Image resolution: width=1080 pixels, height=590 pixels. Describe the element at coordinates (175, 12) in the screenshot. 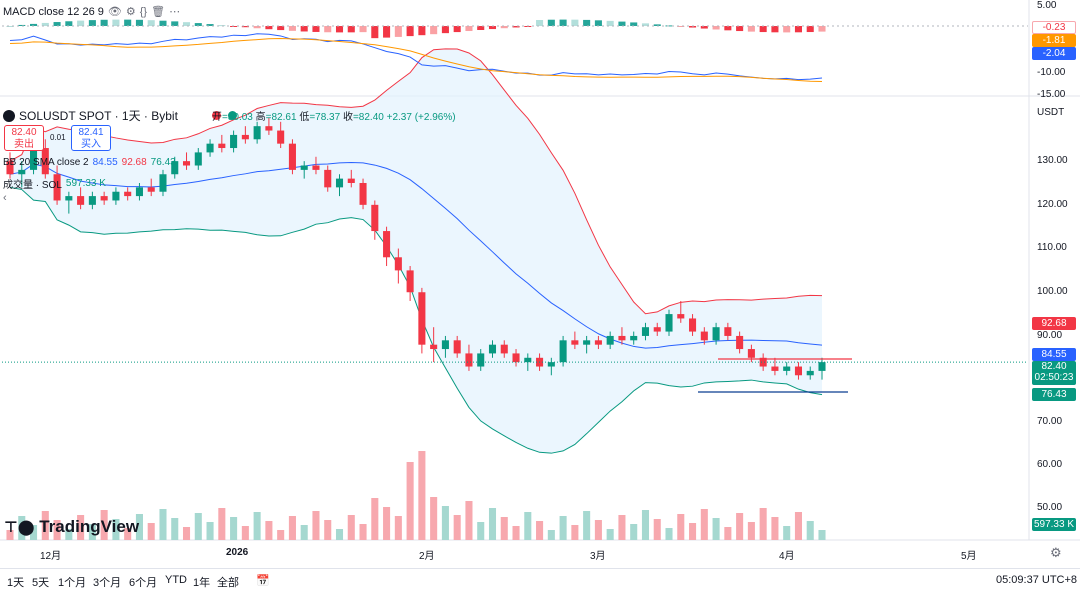

I see `more-icon: ⋯` at that location.